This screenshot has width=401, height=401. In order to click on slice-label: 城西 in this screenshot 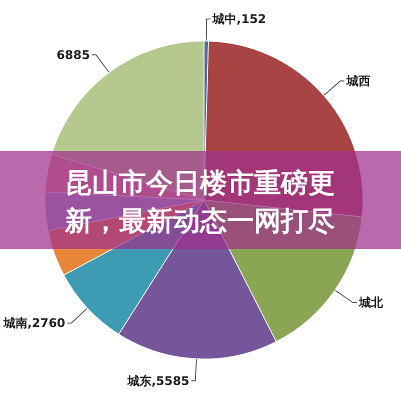, I will do `click(357, 81)`.